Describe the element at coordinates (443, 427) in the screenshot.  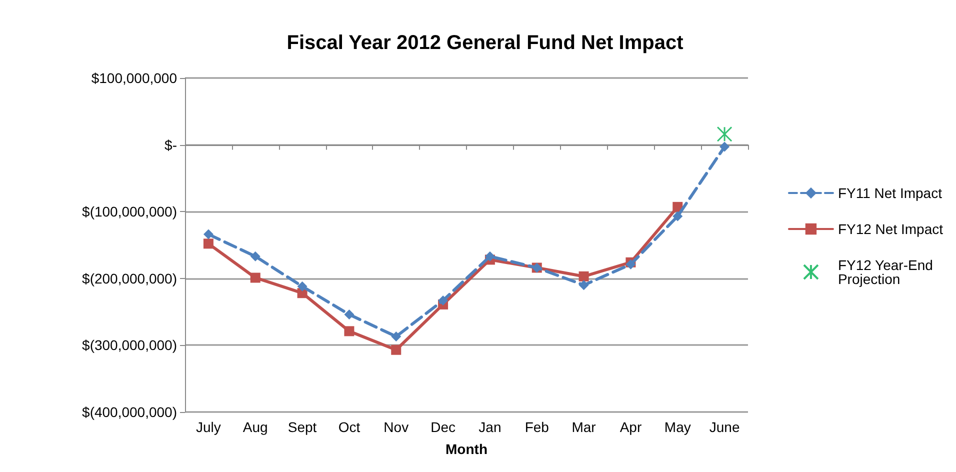
I see `x-tick-label: Dec` at that location.